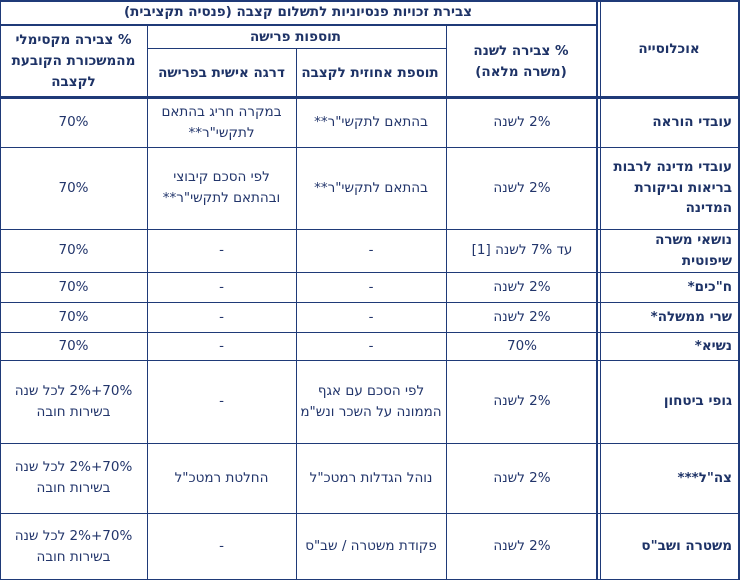 This screenshot has width=740, height=580. Describe the element at coordinates (669, 250) in the screenshot. I see `row-population: נושאי משרה שיפוטית` at that location.